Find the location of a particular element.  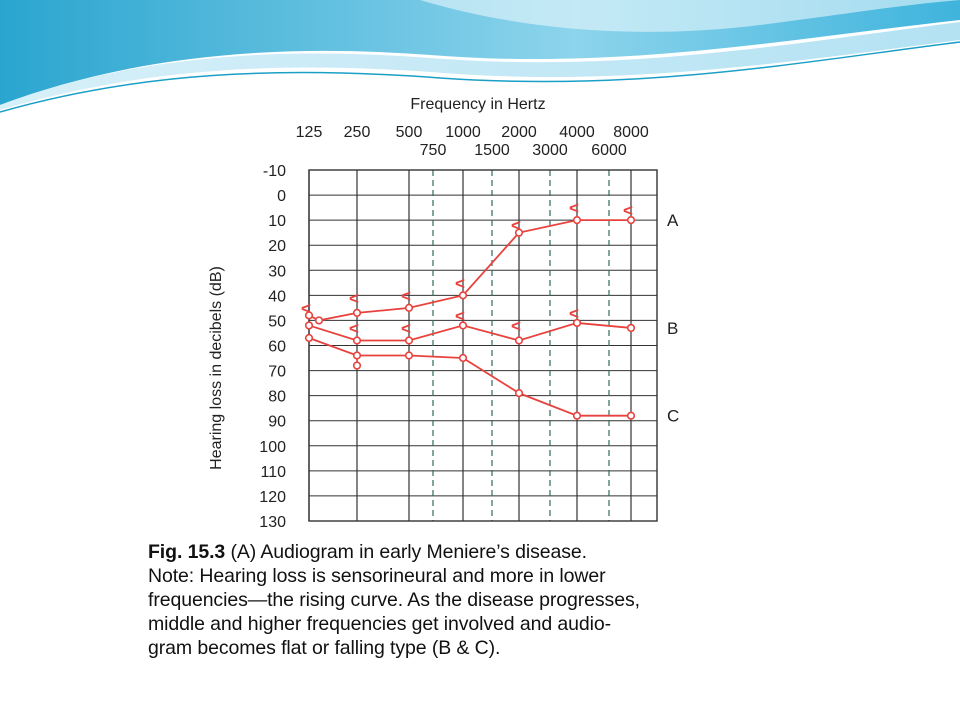

y-tick-label: 100 is located at coordinates (272, 447).